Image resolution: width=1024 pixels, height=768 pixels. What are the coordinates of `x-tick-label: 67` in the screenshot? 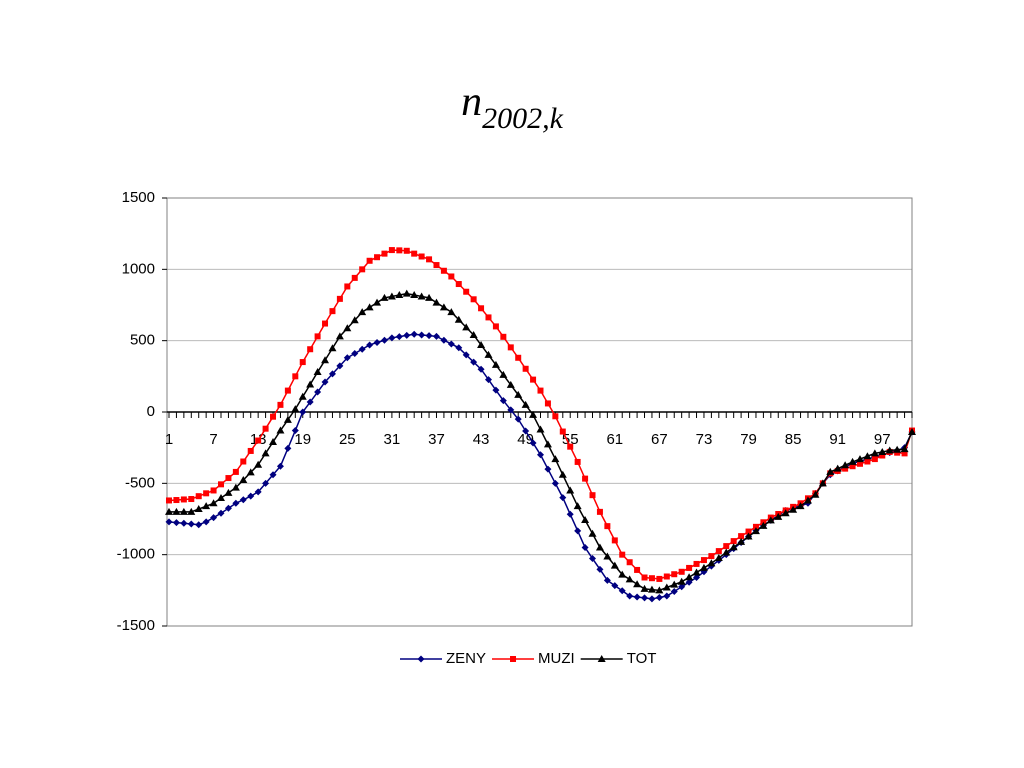 It's located at (659, 439).